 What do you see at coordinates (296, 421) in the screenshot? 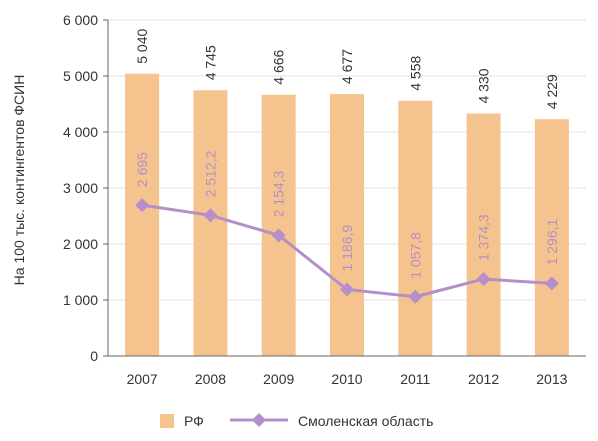
I see `legend: РФ Смоленская область` at bounding box center [296, 421].